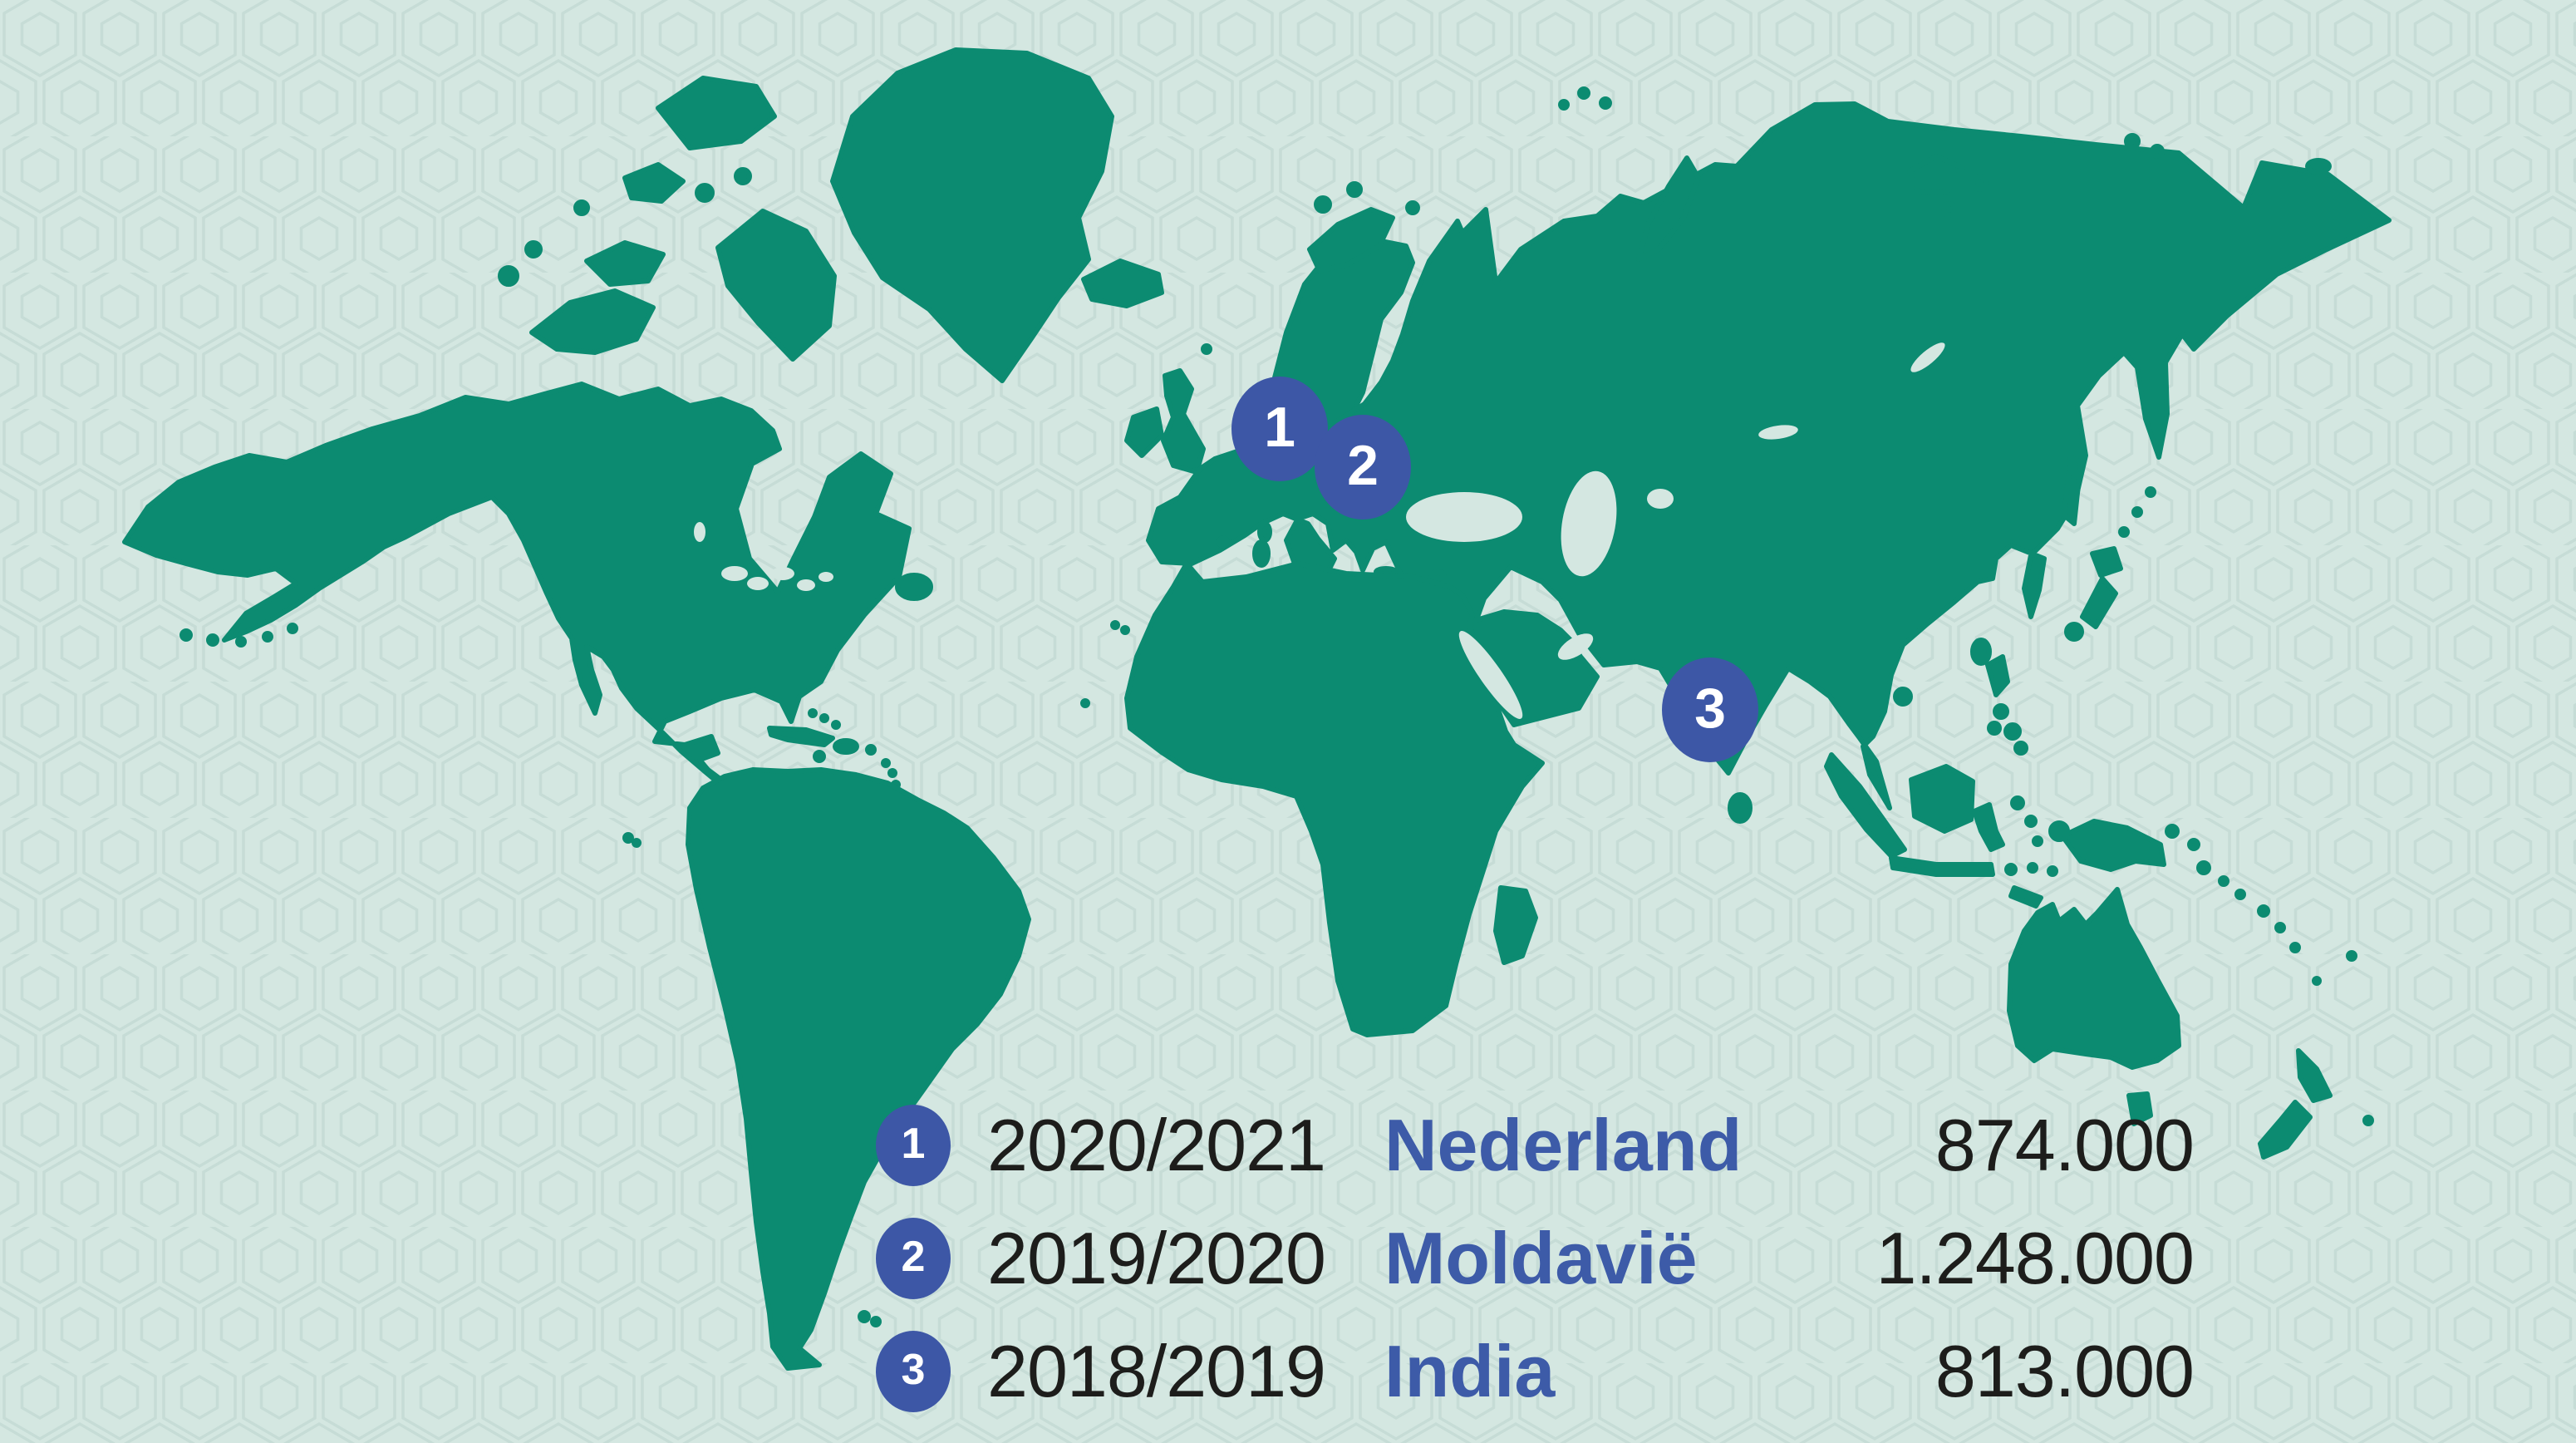  What do you see at coordinates (914, 587) in the screenshot?
I see `island-newfoundland` at bounding box center [914, 587].